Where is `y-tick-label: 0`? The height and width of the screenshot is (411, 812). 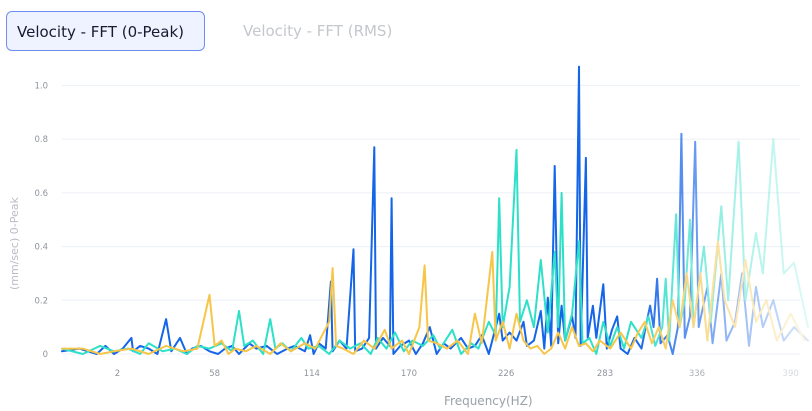
y-tick-label: 0 is located at coordinates (45, 355).